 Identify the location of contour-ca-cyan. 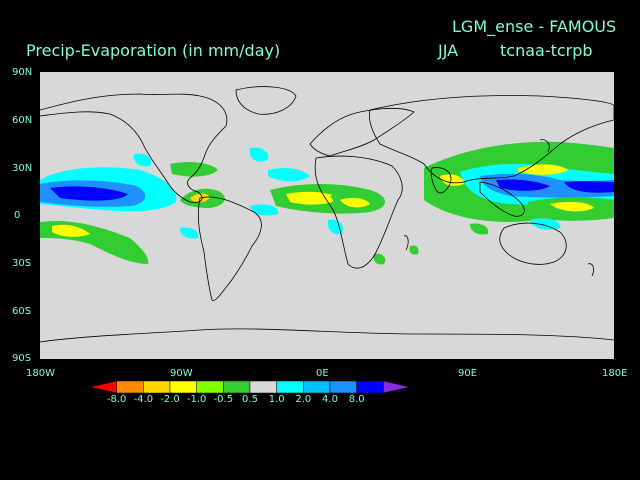
(189, 233).